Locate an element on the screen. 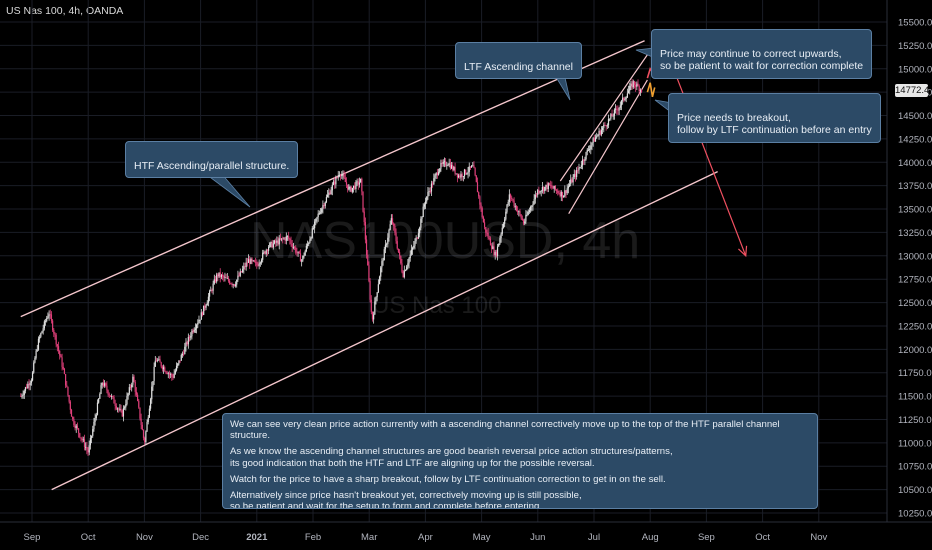 The width and height of the screenshot is (932, 550). bearish-arrow is located at coordinates (708, 158).